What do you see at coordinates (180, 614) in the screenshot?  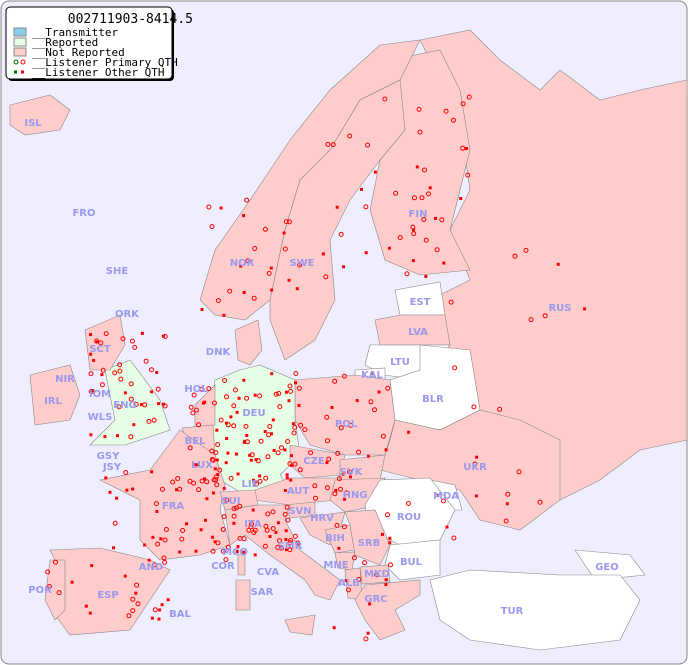 I see `country-label-bal: BAL` at bounding box center [180, 614].